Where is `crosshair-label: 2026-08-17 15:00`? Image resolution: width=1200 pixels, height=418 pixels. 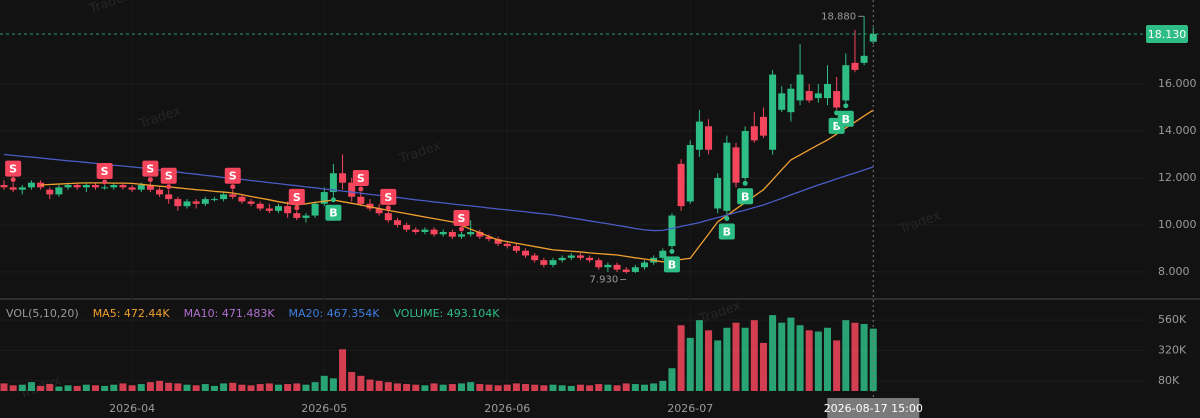
crosshair-label: 2026-08-17 15:00 is located at coordinates (873, 408).